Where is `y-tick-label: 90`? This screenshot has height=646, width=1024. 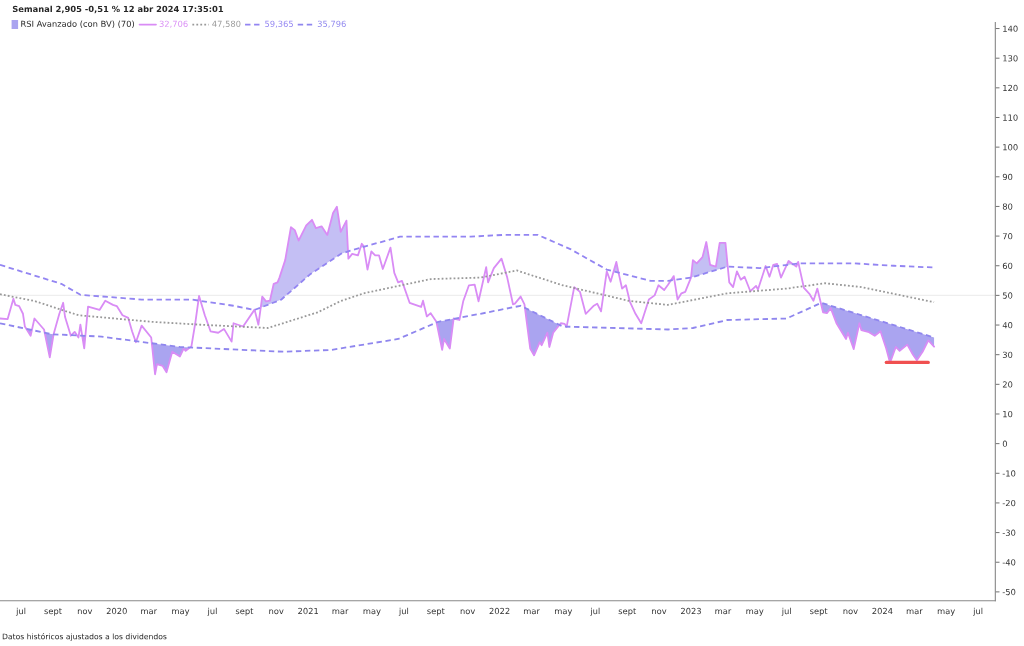
y-tick-label: 90 is located at coordinates (1007, 177).